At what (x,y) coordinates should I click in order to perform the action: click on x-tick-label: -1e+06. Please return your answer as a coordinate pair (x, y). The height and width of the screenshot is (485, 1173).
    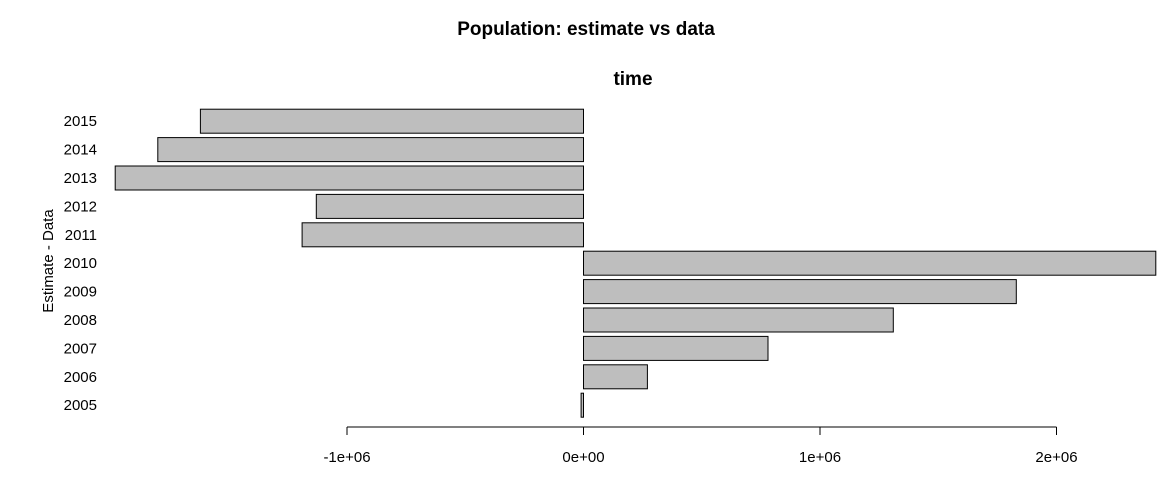
    Looking at the image, I should click on (346, 457).